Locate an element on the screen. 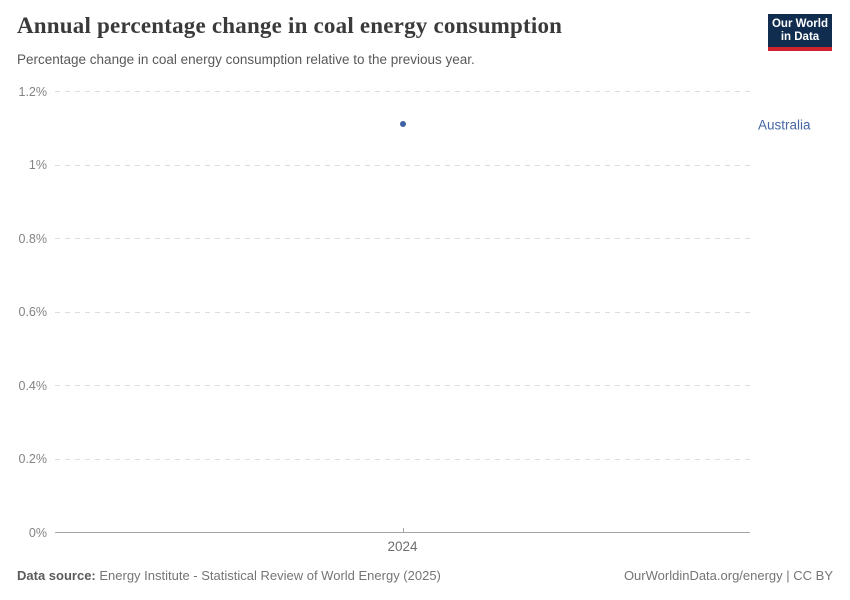 The image size is (850, 600). y-tick-label: 0% is located at coordinates (37, 532).